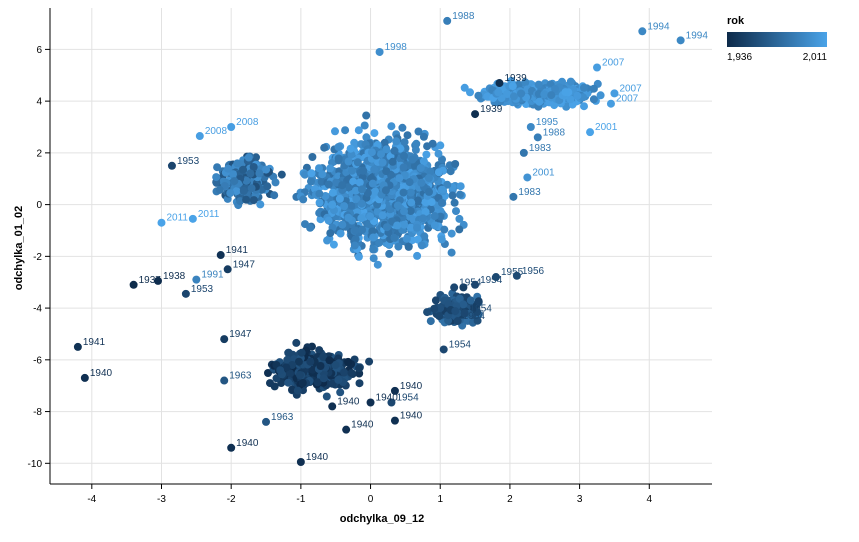 This screenshot has height=542, width=859. What do you see at coordinates (202, 289) in the screenshot?
I see `data-point-label: 1953` at bounding box center [202, 289].